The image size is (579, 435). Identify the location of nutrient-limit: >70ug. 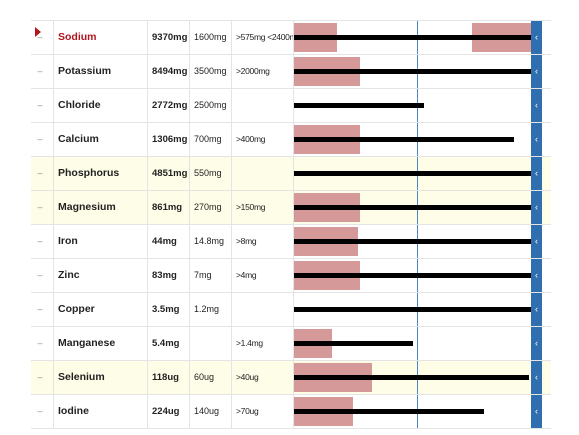
(262, 411).